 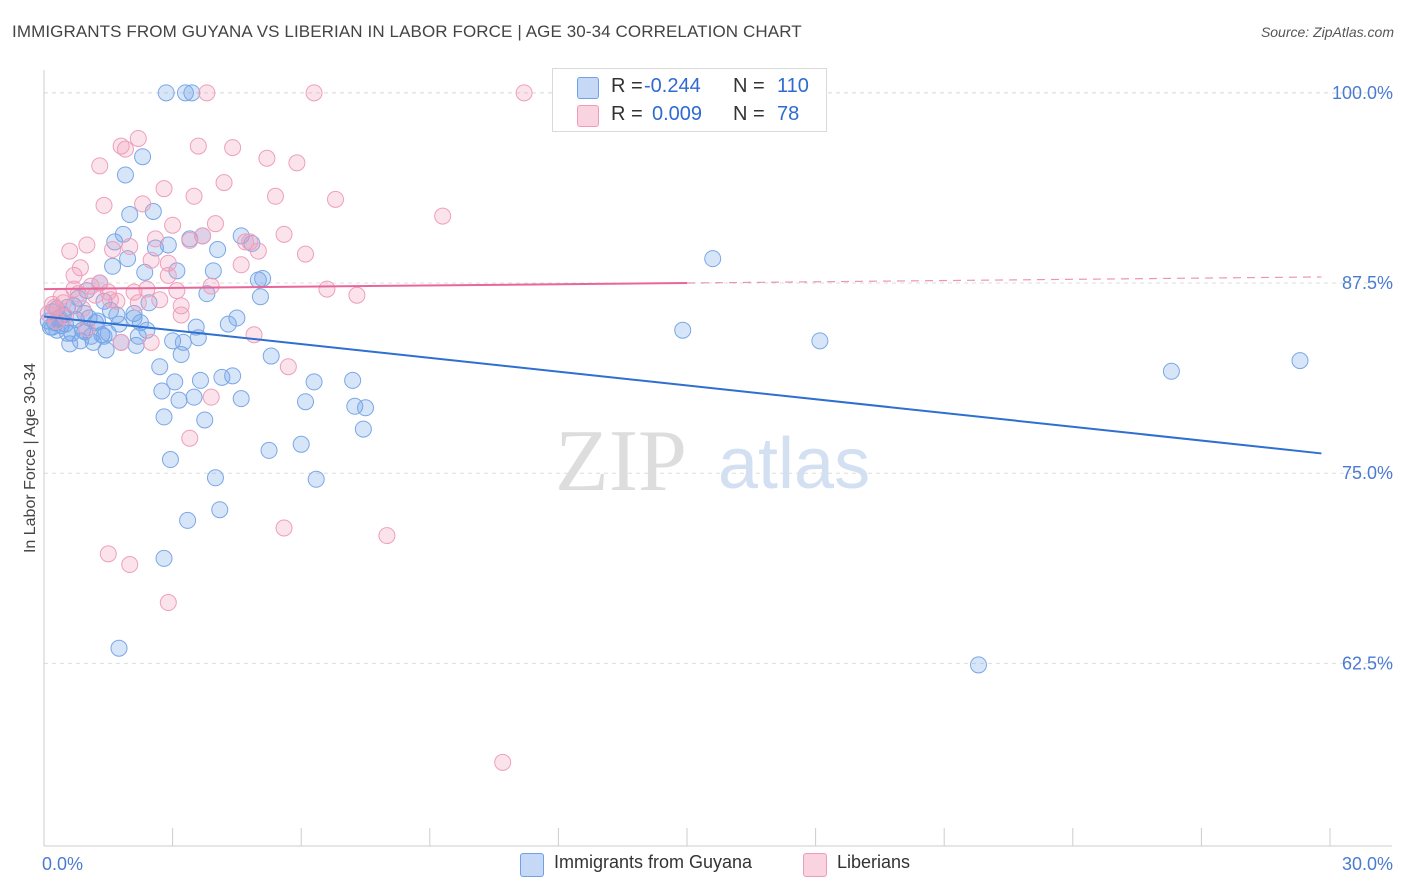 I want to click on legend-r-value: 0.009, so click(x=677, y=114).